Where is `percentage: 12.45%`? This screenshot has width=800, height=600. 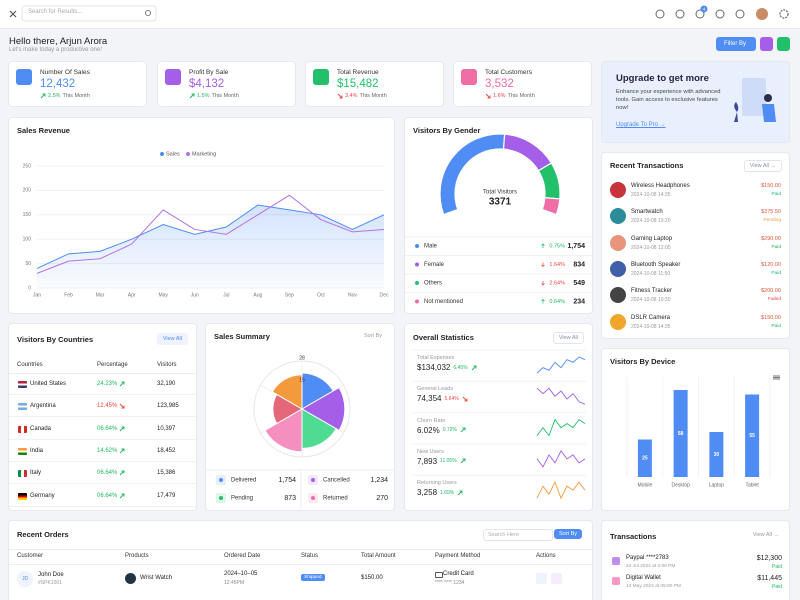 percentage: 12.45% is located at coordinates (107, 406).